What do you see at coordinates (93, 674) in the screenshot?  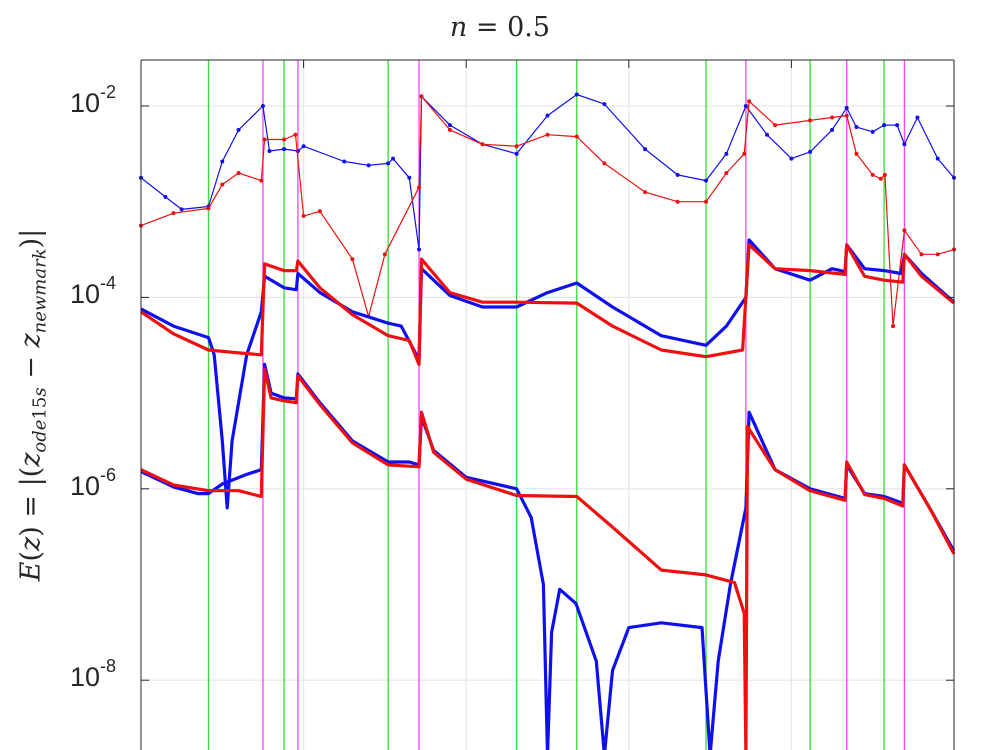 I see `y-tick-label: 10⁻⁸` at bounding box center [93, 674].